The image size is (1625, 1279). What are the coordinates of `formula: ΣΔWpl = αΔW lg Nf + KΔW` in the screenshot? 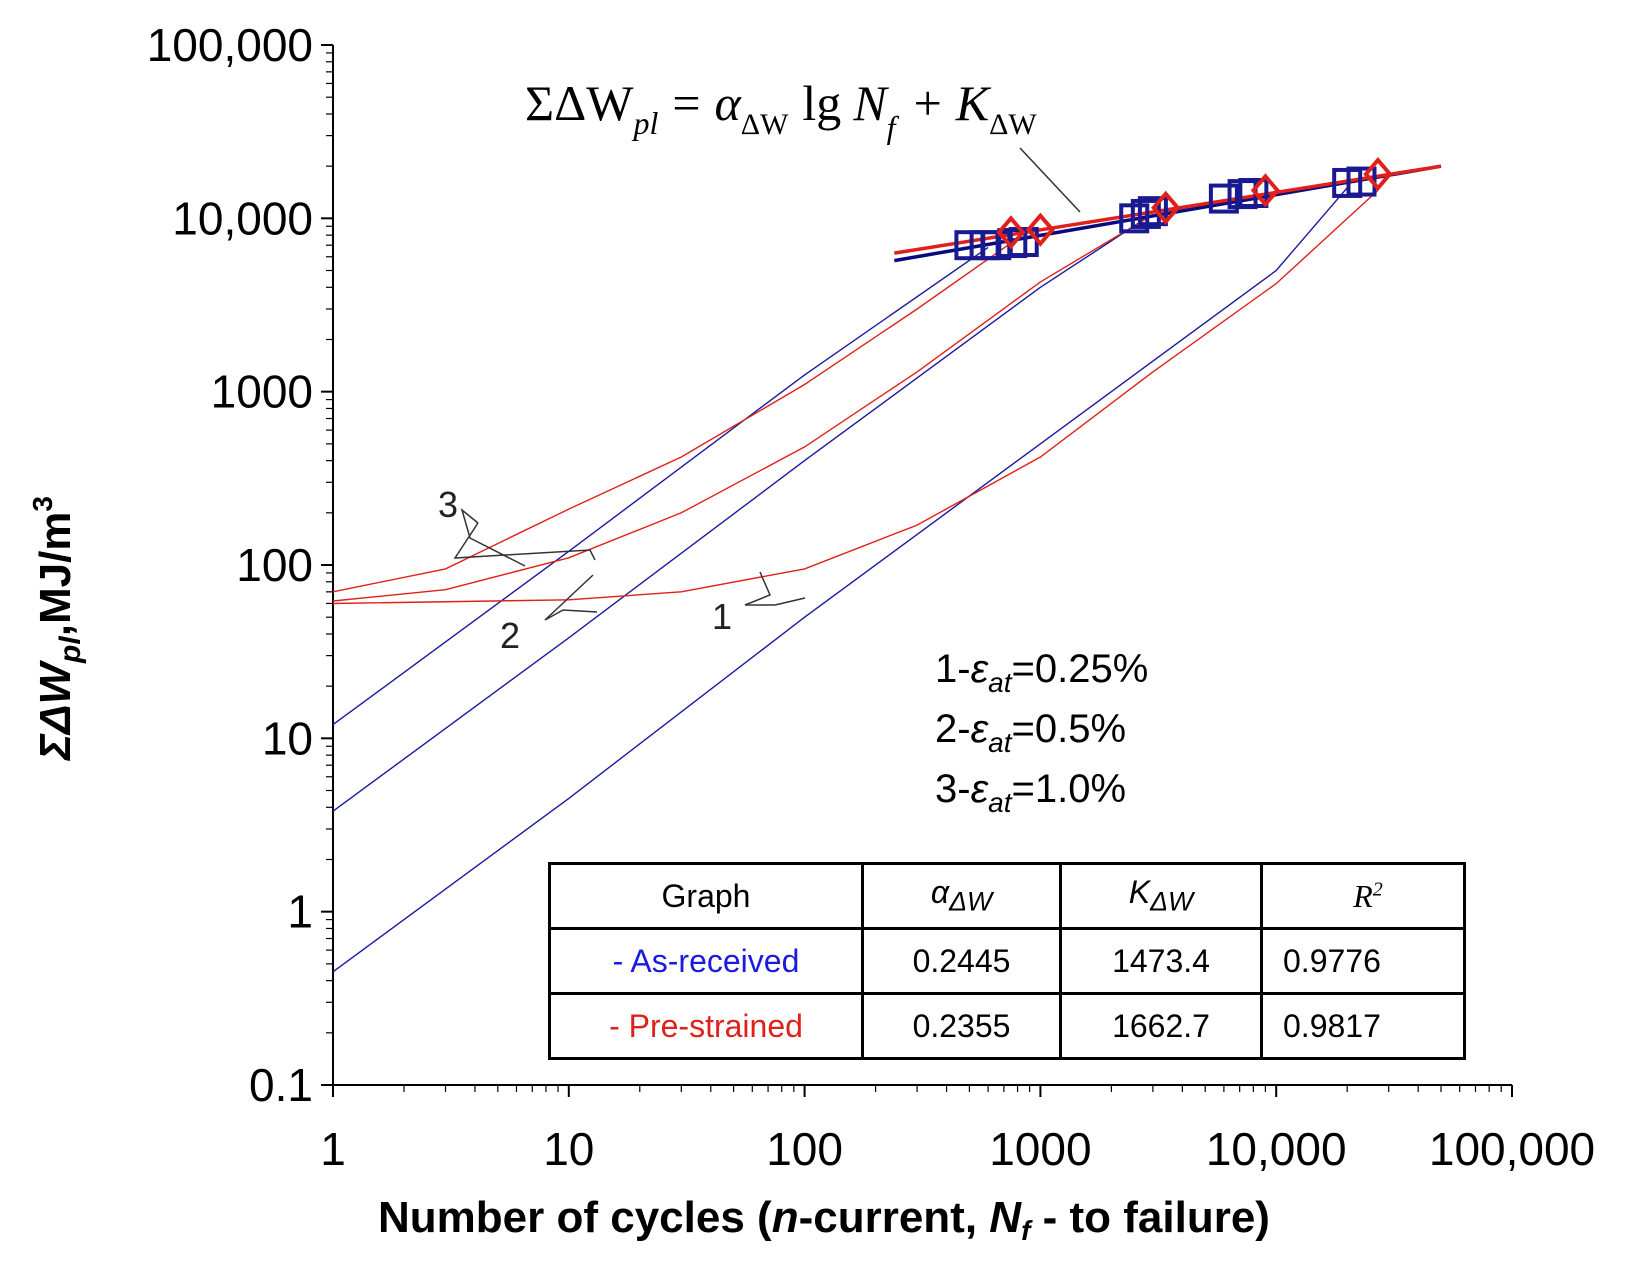 It's located at (781, 110).